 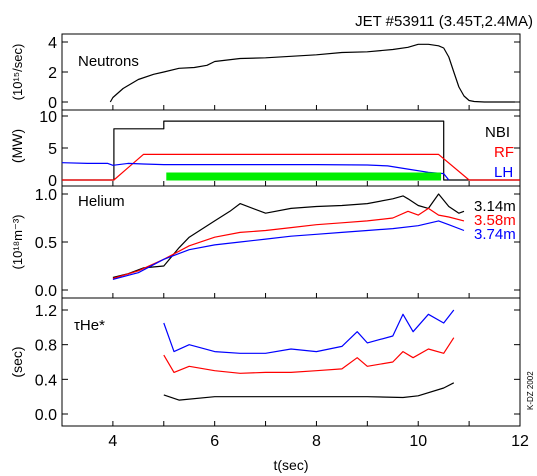 I want to click on panel-frame, so click(x=291, y=72).